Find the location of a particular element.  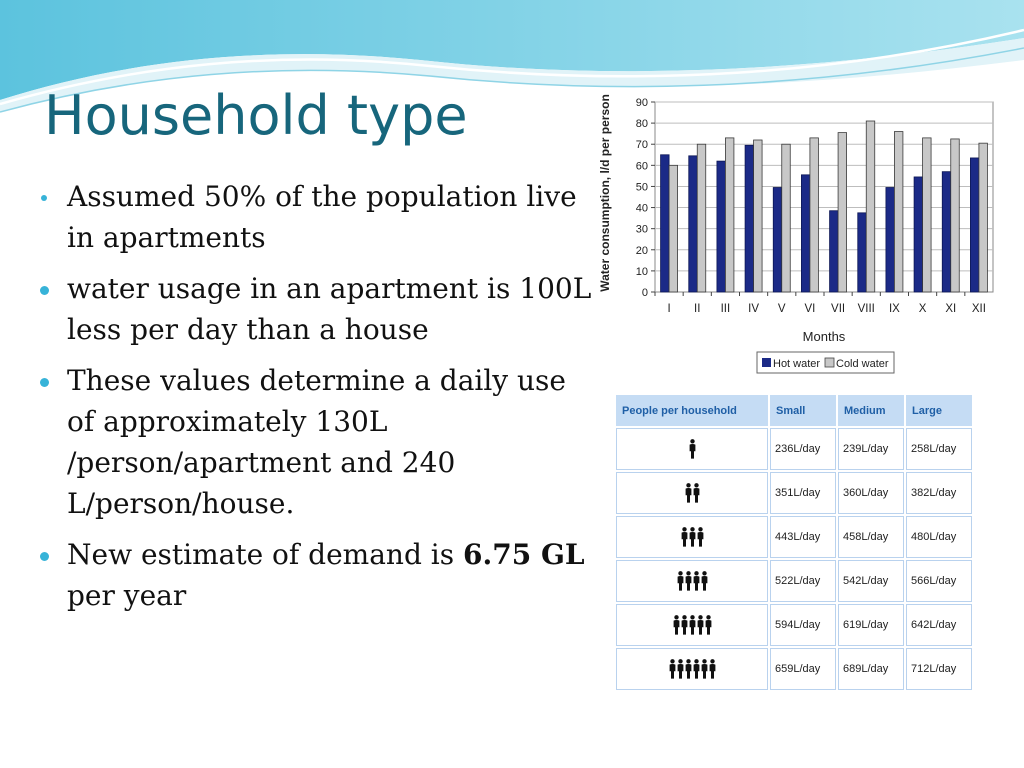

table-row: 443L/day 458L/day 480L/day is located at coordinates (794, 537).